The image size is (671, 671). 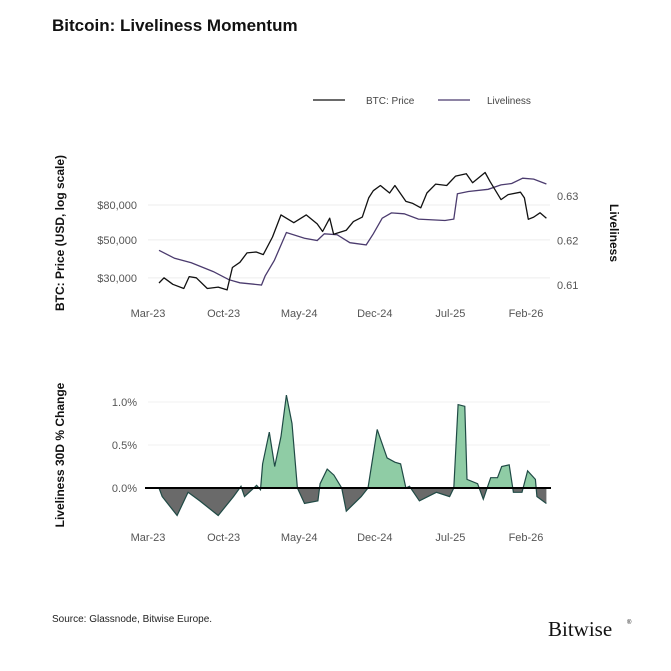 I want to click on bitwise-logo: Bitwise, so click(x=580, y=629).